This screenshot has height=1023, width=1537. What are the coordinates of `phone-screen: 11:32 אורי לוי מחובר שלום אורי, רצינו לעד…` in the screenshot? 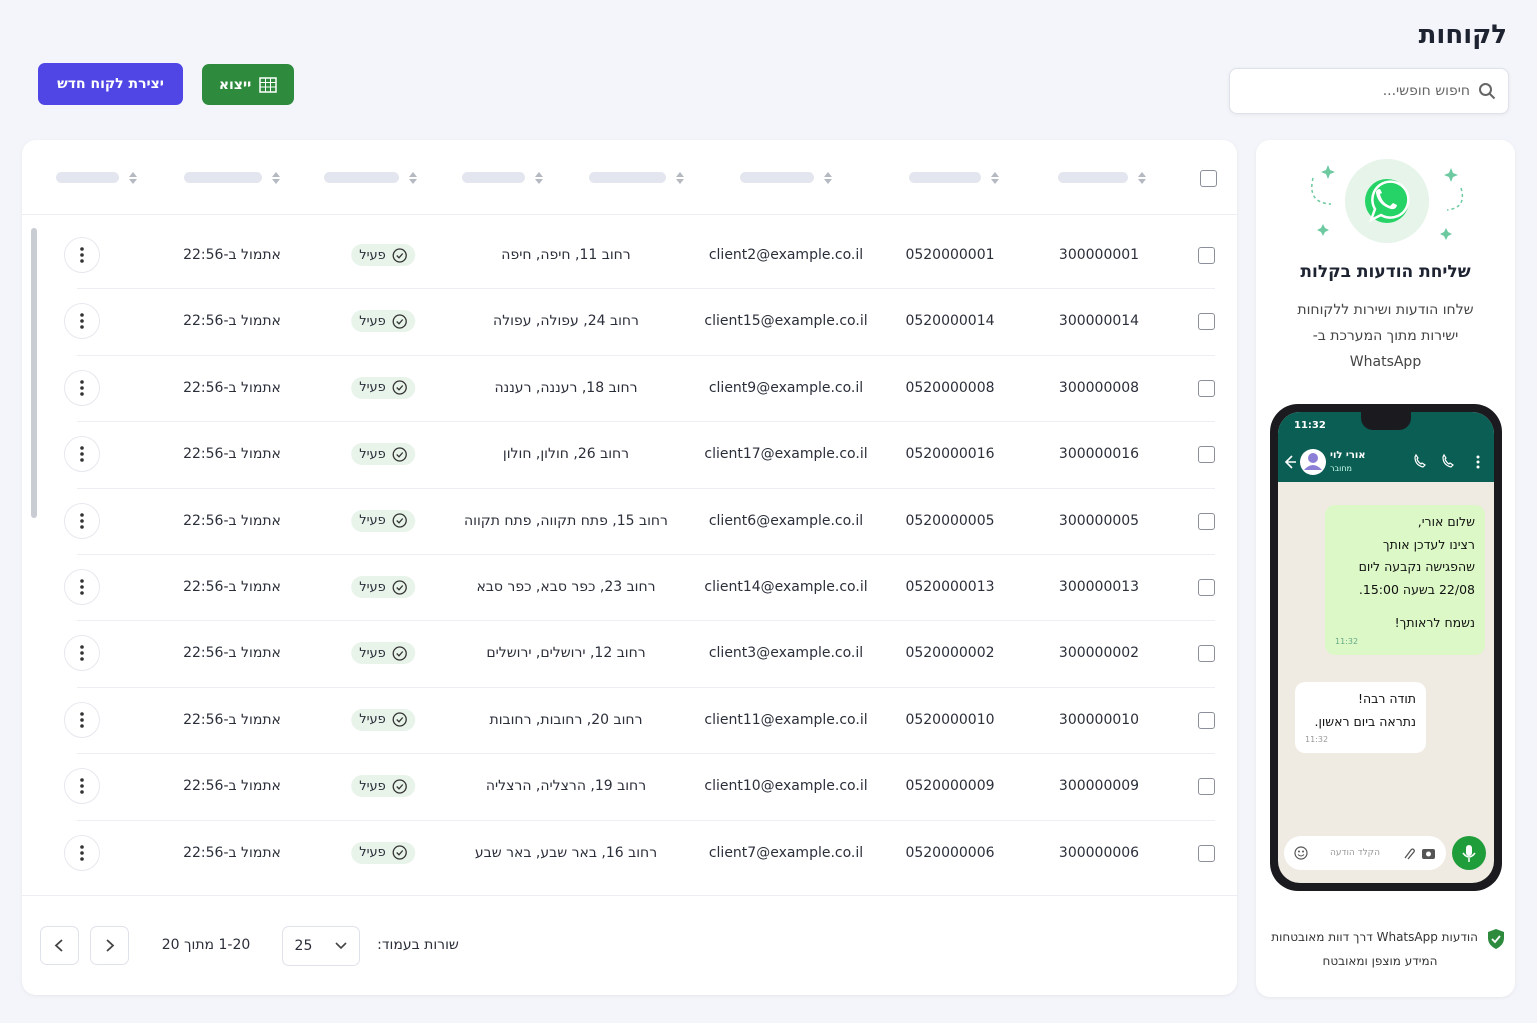 It's located at (1386, 647).